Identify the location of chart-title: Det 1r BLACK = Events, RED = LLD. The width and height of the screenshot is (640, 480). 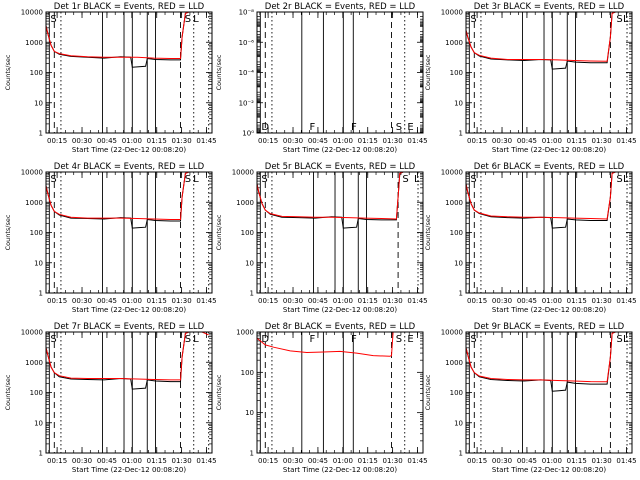
(129, 7).